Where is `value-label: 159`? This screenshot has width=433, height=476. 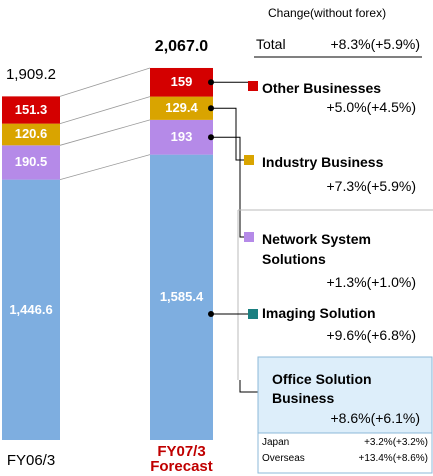
value-label: 159 is located at coordinates (181, 82).